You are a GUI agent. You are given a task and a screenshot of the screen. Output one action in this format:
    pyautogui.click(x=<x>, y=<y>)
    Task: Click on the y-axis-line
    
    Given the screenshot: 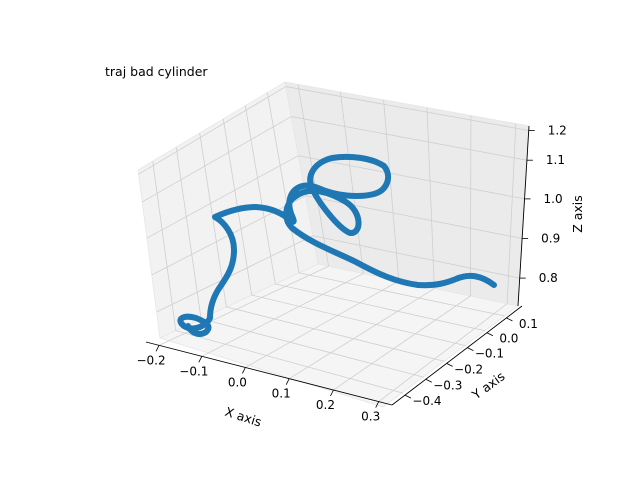 What is the action you would take?
    pyautogui.click(x=457, y=355)
    